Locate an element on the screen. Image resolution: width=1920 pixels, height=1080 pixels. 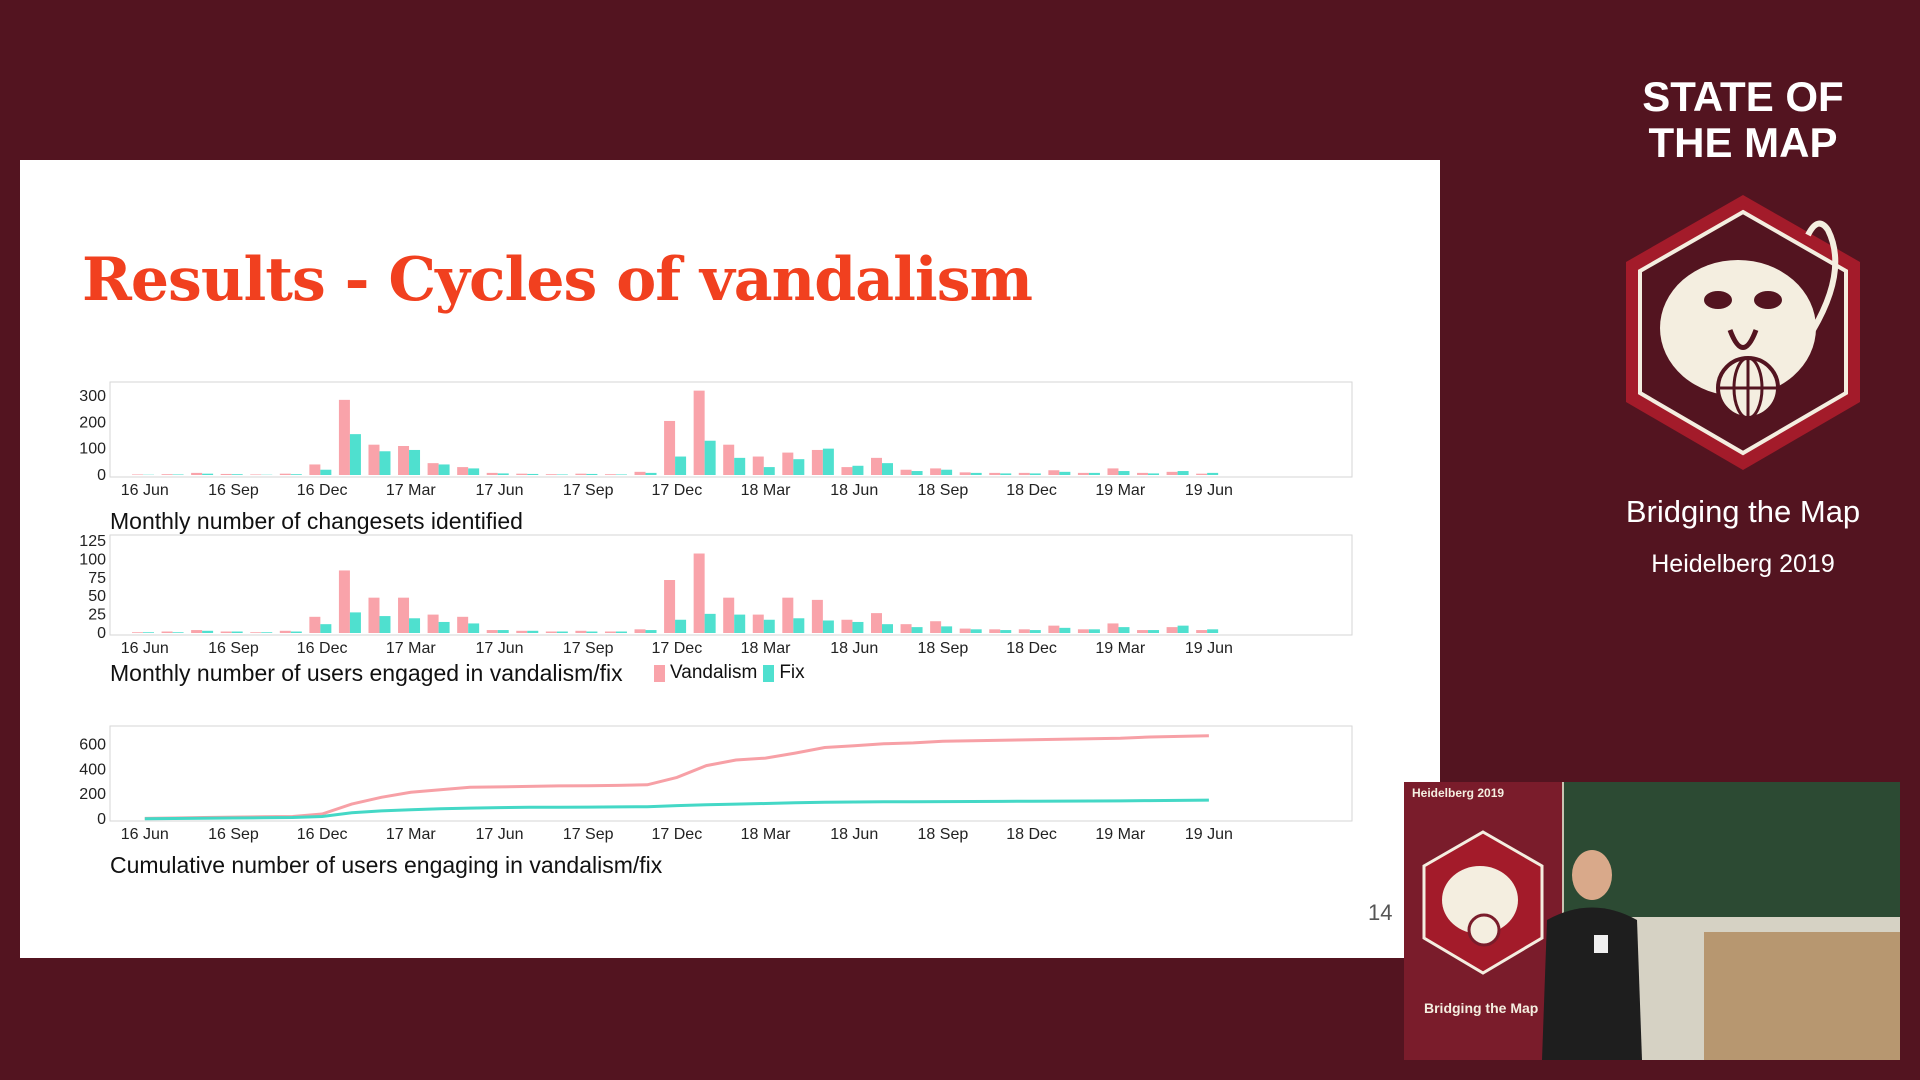
chart-1-ytick: 25 is located at coordinates (97, 615).